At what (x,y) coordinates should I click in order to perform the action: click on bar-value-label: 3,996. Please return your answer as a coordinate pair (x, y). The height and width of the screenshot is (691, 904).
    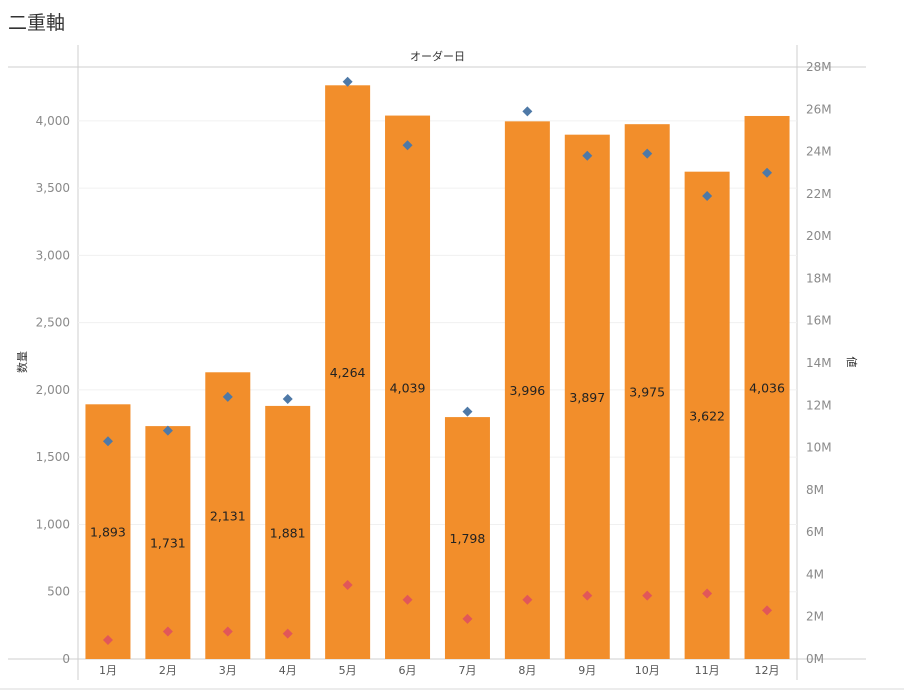
    Looking at the image, I should click on (527, 390).